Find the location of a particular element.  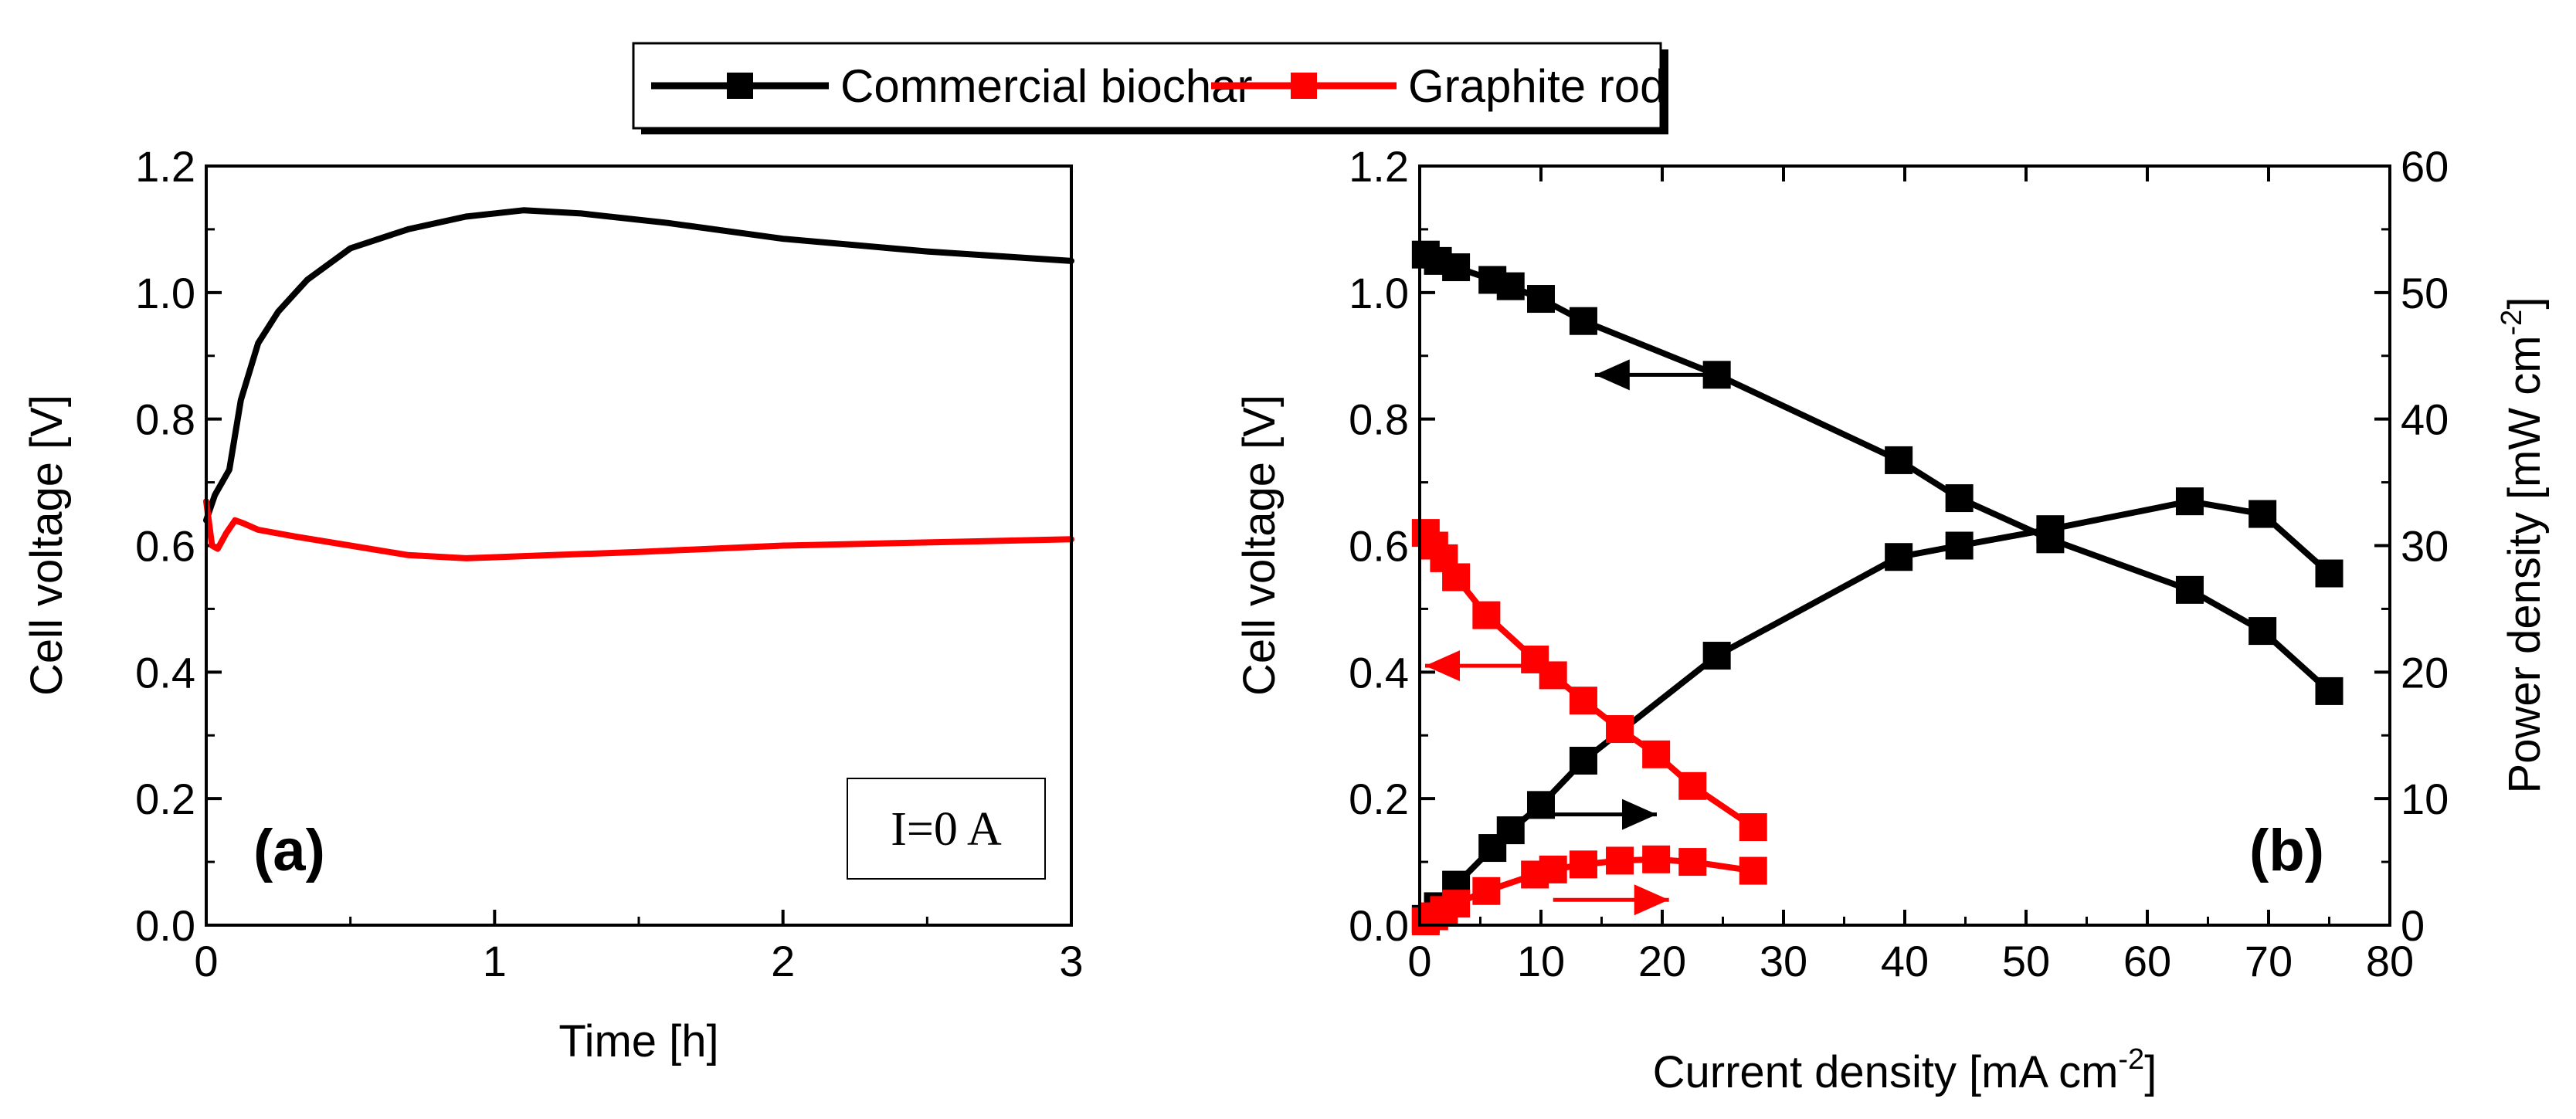

series-line-commercial-biochar-voltage is located at coordinates (1878, 473).